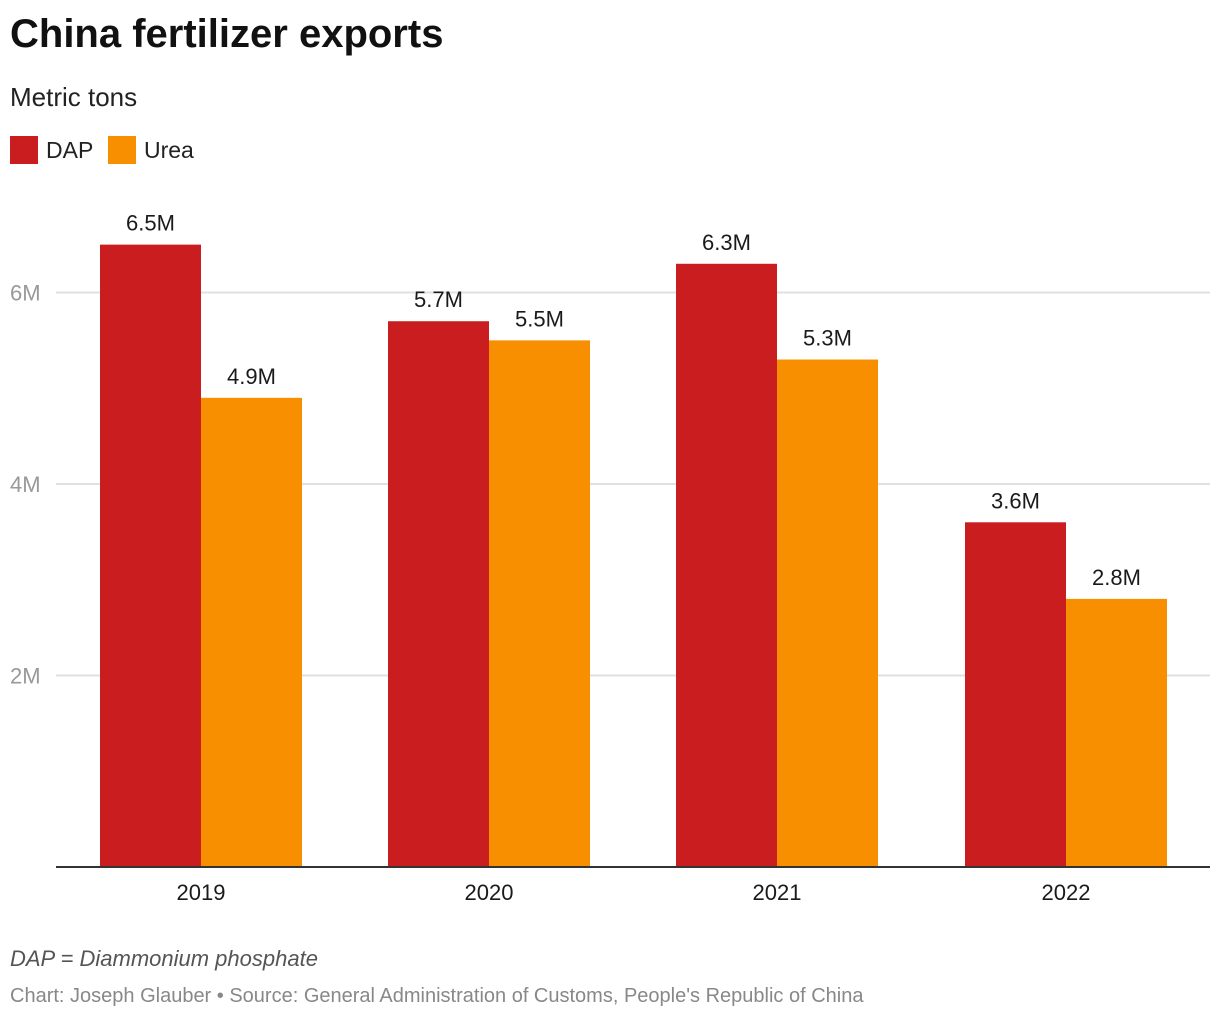  Describe the element at coordinates (827, 338) in the screenshot. I see `data-label: 5.3M` at that location.